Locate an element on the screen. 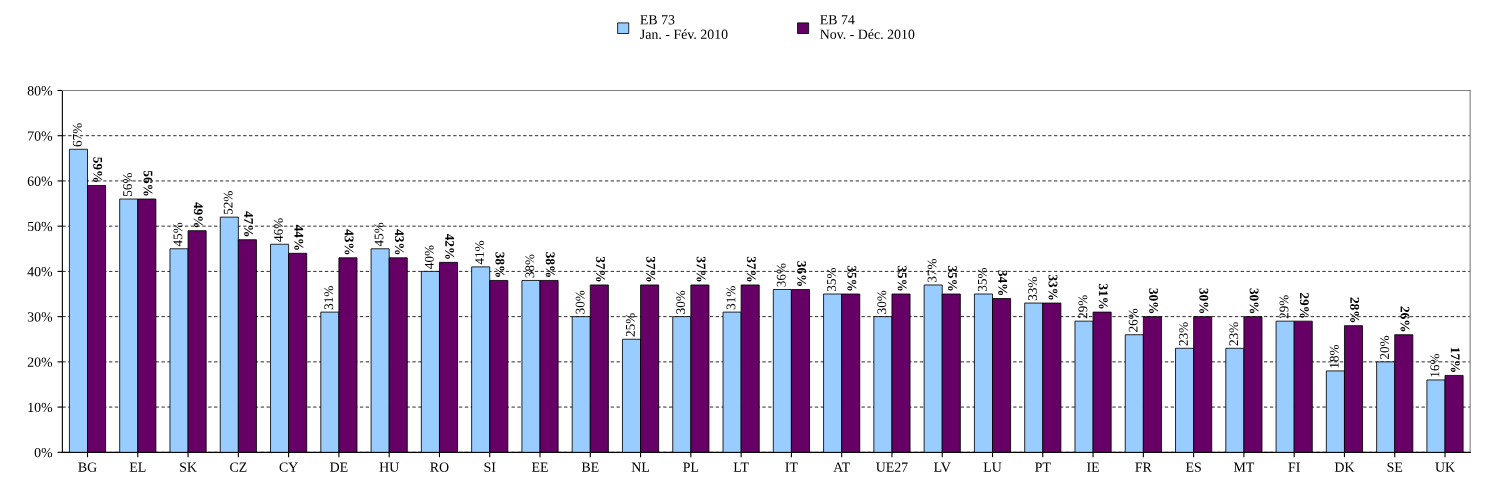  x-tick-label: BE is located at coordinates (590, 467).